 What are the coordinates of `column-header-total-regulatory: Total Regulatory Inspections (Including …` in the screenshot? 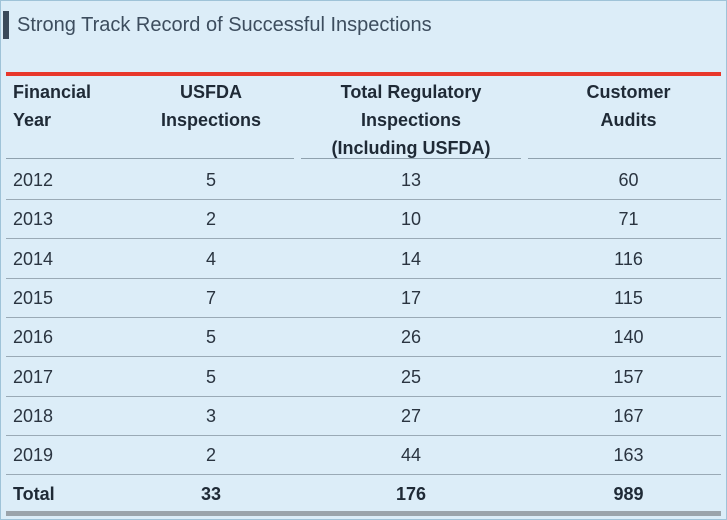 It's located at (411, 120).